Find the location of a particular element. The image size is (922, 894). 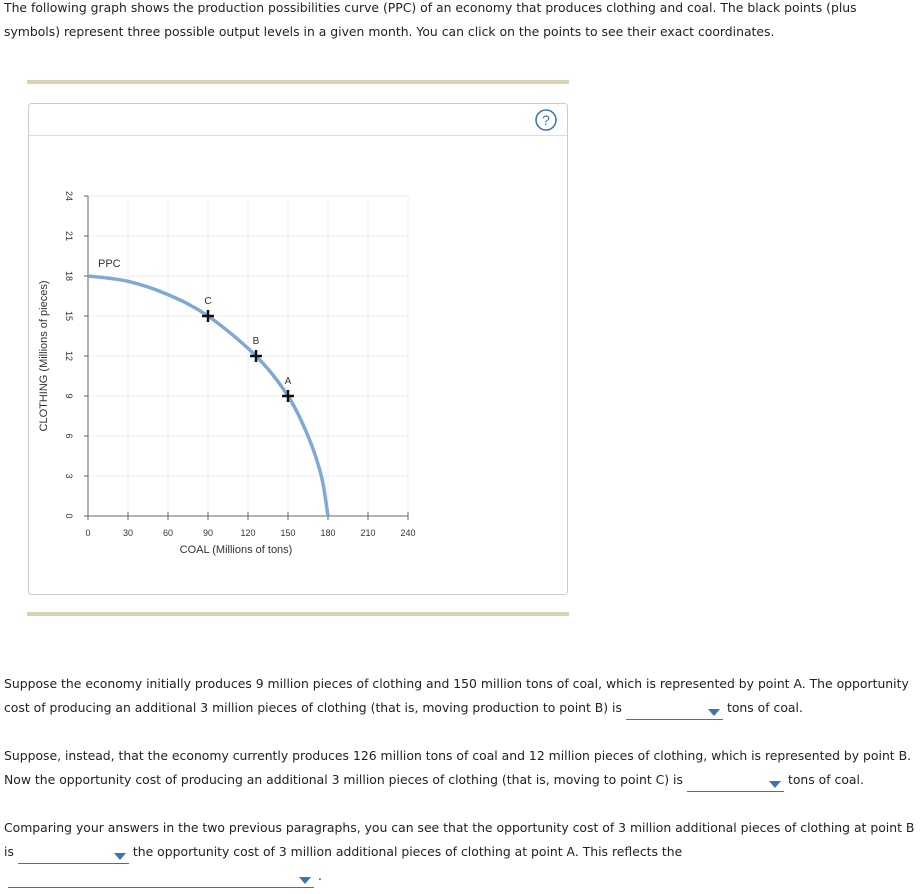

point-label: A is located at coordinates (288, 381).